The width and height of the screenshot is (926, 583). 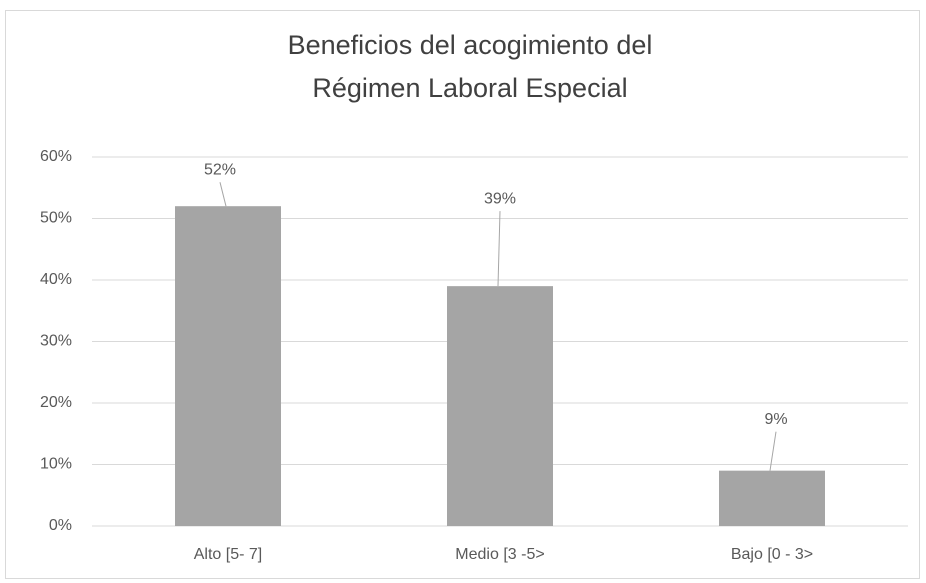 I want to click on y-tick-label: 30%, so click(x=56, y=341).